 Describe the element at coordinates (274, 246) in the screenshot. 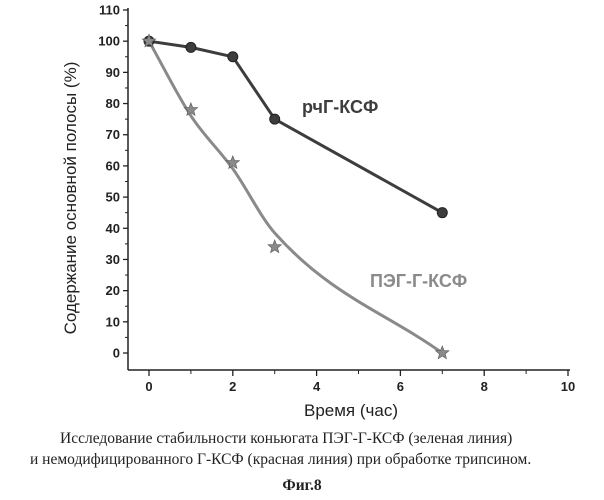

I see `data-point-peg-g-csf` at that location.